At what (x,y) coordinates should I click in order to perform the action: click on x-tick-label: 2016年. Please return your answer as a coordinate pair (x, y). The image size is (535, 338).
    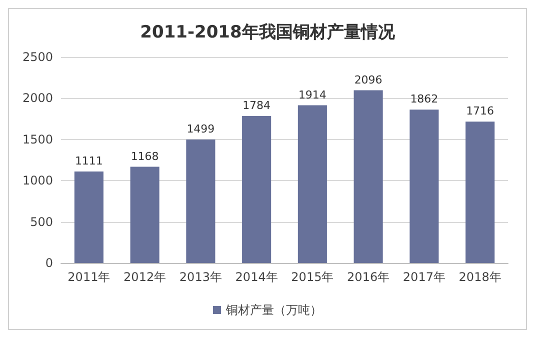
    Looking at the image, I should click on (368, 277).